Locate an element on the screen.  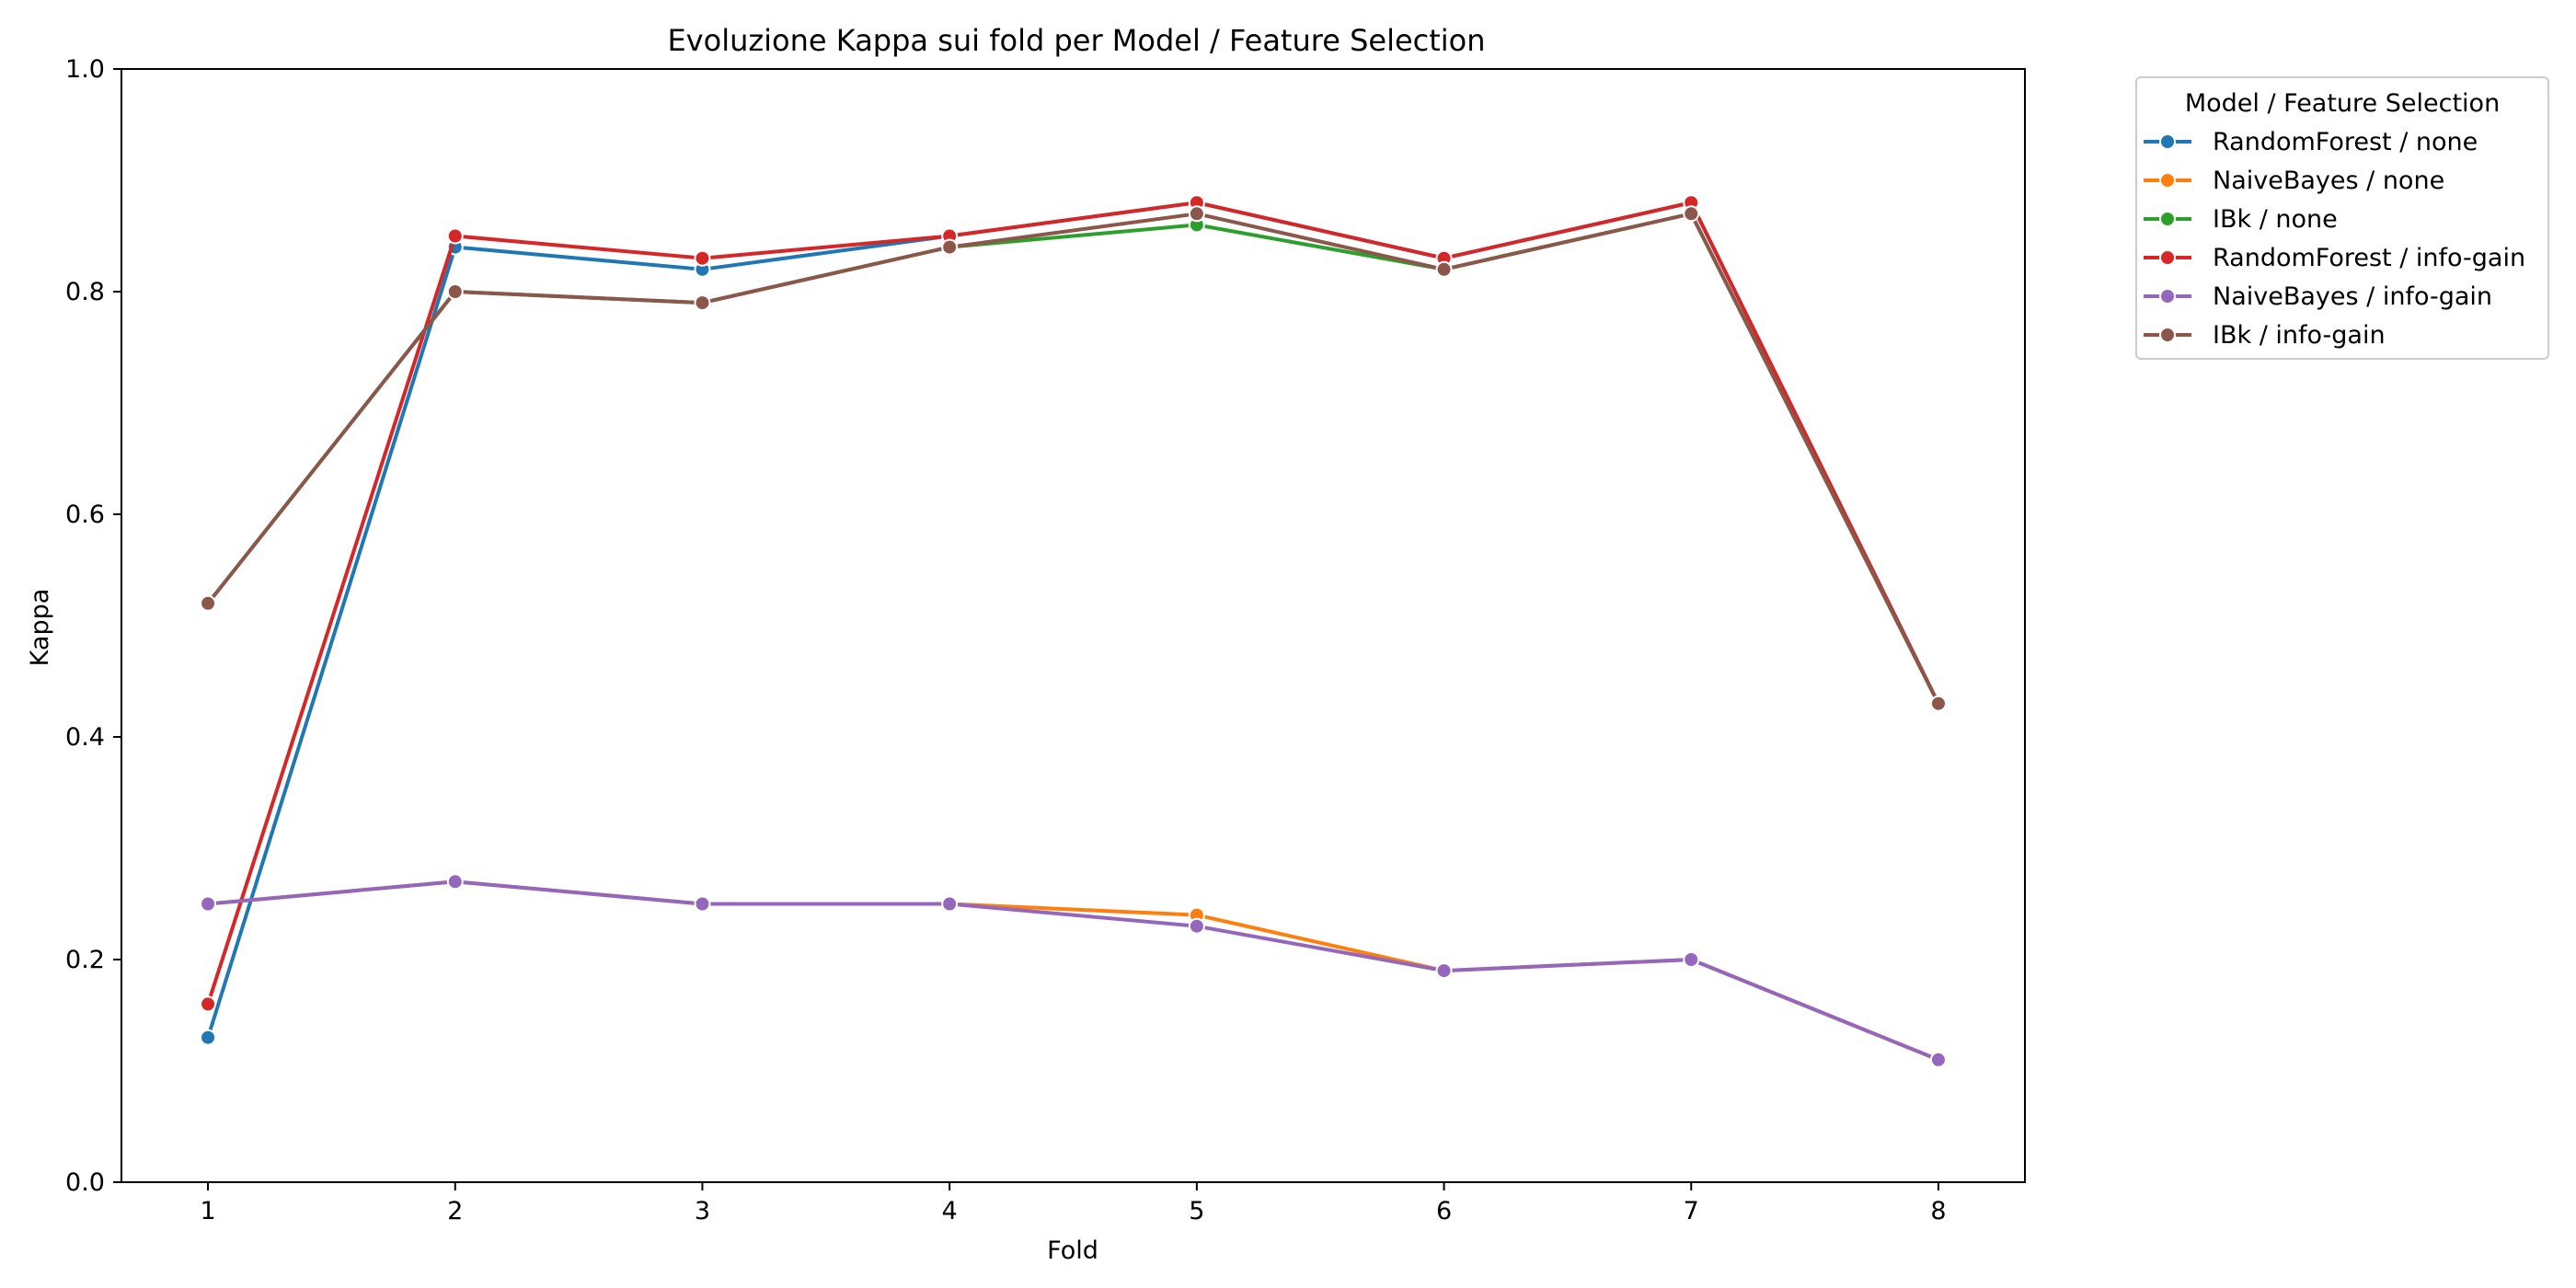
x-axis: 1 2 3 4 5 6 7 8 is located at coordinates (1073, 1203).